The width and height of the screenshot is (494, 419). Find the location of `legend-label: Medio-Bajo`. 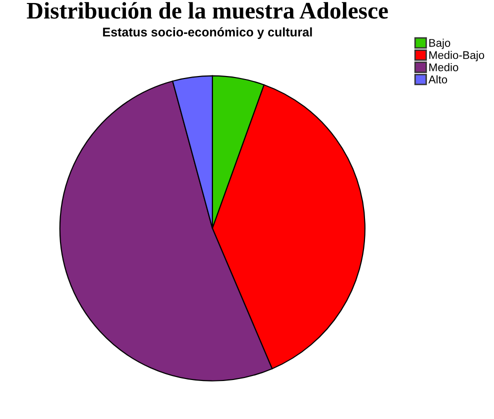

legend-label: Medio-Bajo is located at coordinates (456, 56).